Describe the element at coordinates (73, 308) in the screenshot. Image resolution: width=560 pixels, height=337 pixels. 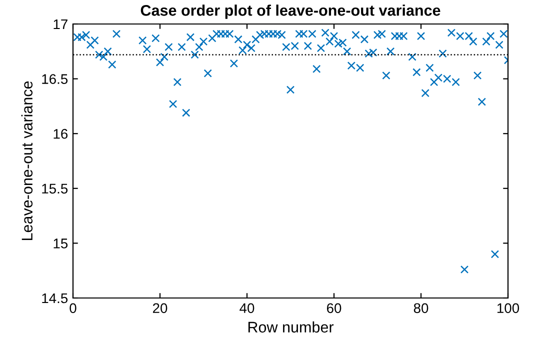
I see `x-tick-label: 0` at that location.